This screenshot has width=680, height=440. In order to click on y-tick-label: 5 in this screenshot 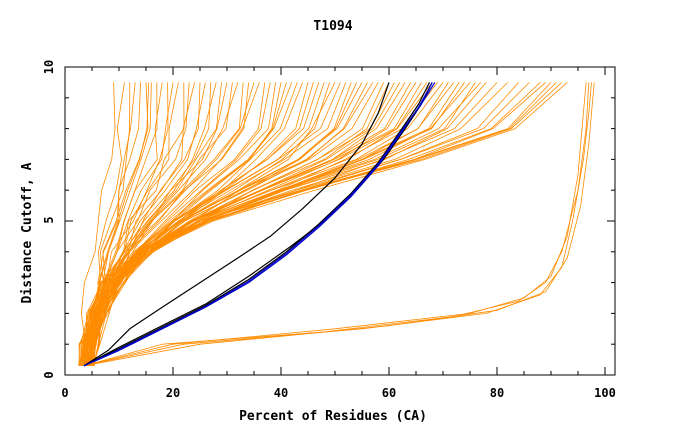, I will do `click(49, 219)`.